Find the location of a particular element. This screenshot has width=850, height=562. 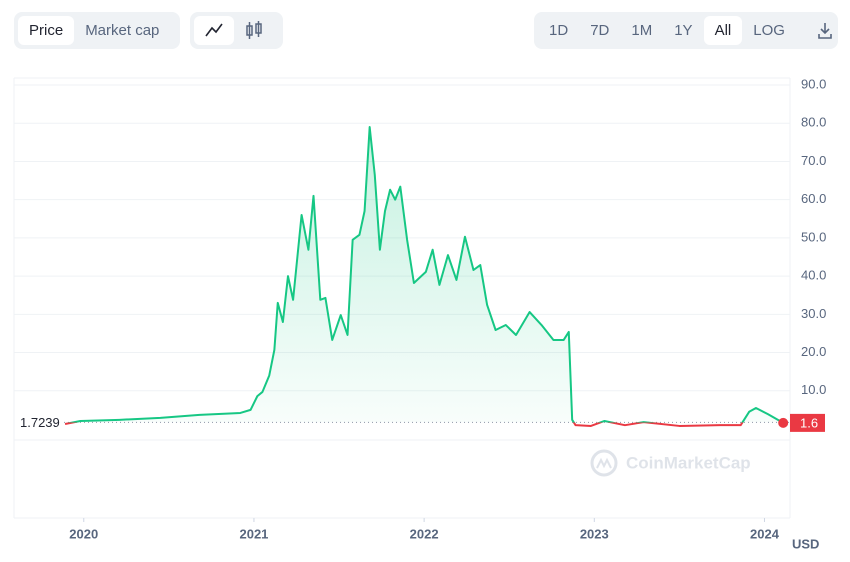

tab-group: Price Market cap is located at coordinates (97, 30).